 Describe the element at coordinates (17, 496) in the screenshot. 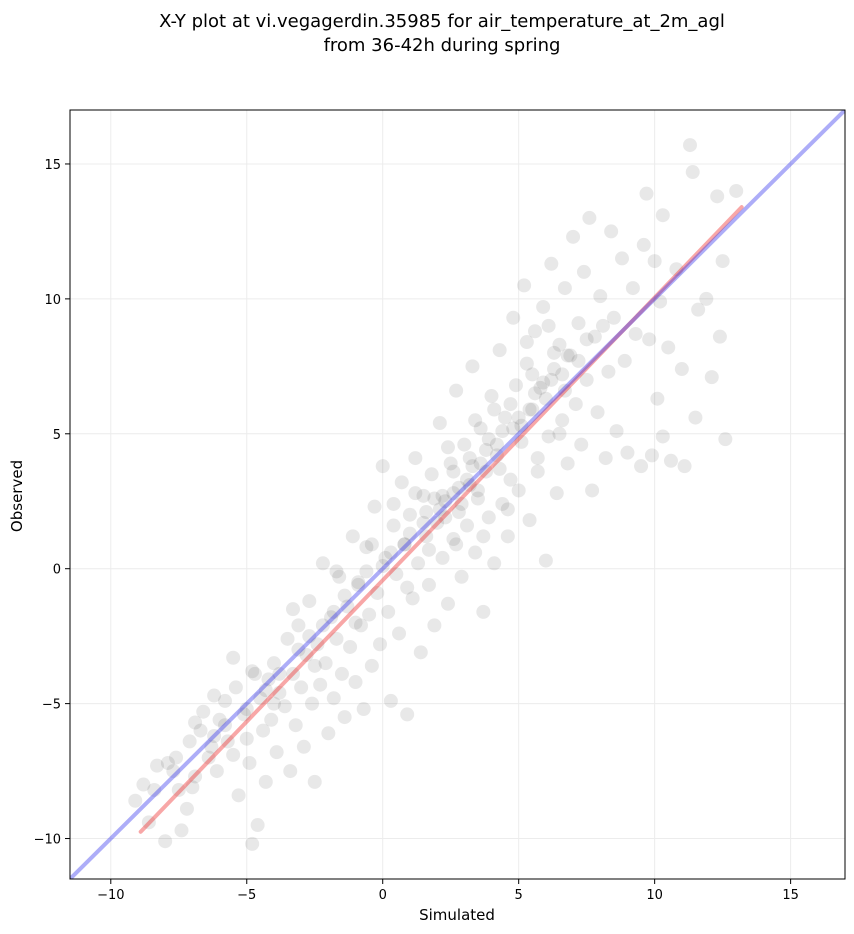

I see `y-axis-label: Observed` at that location.